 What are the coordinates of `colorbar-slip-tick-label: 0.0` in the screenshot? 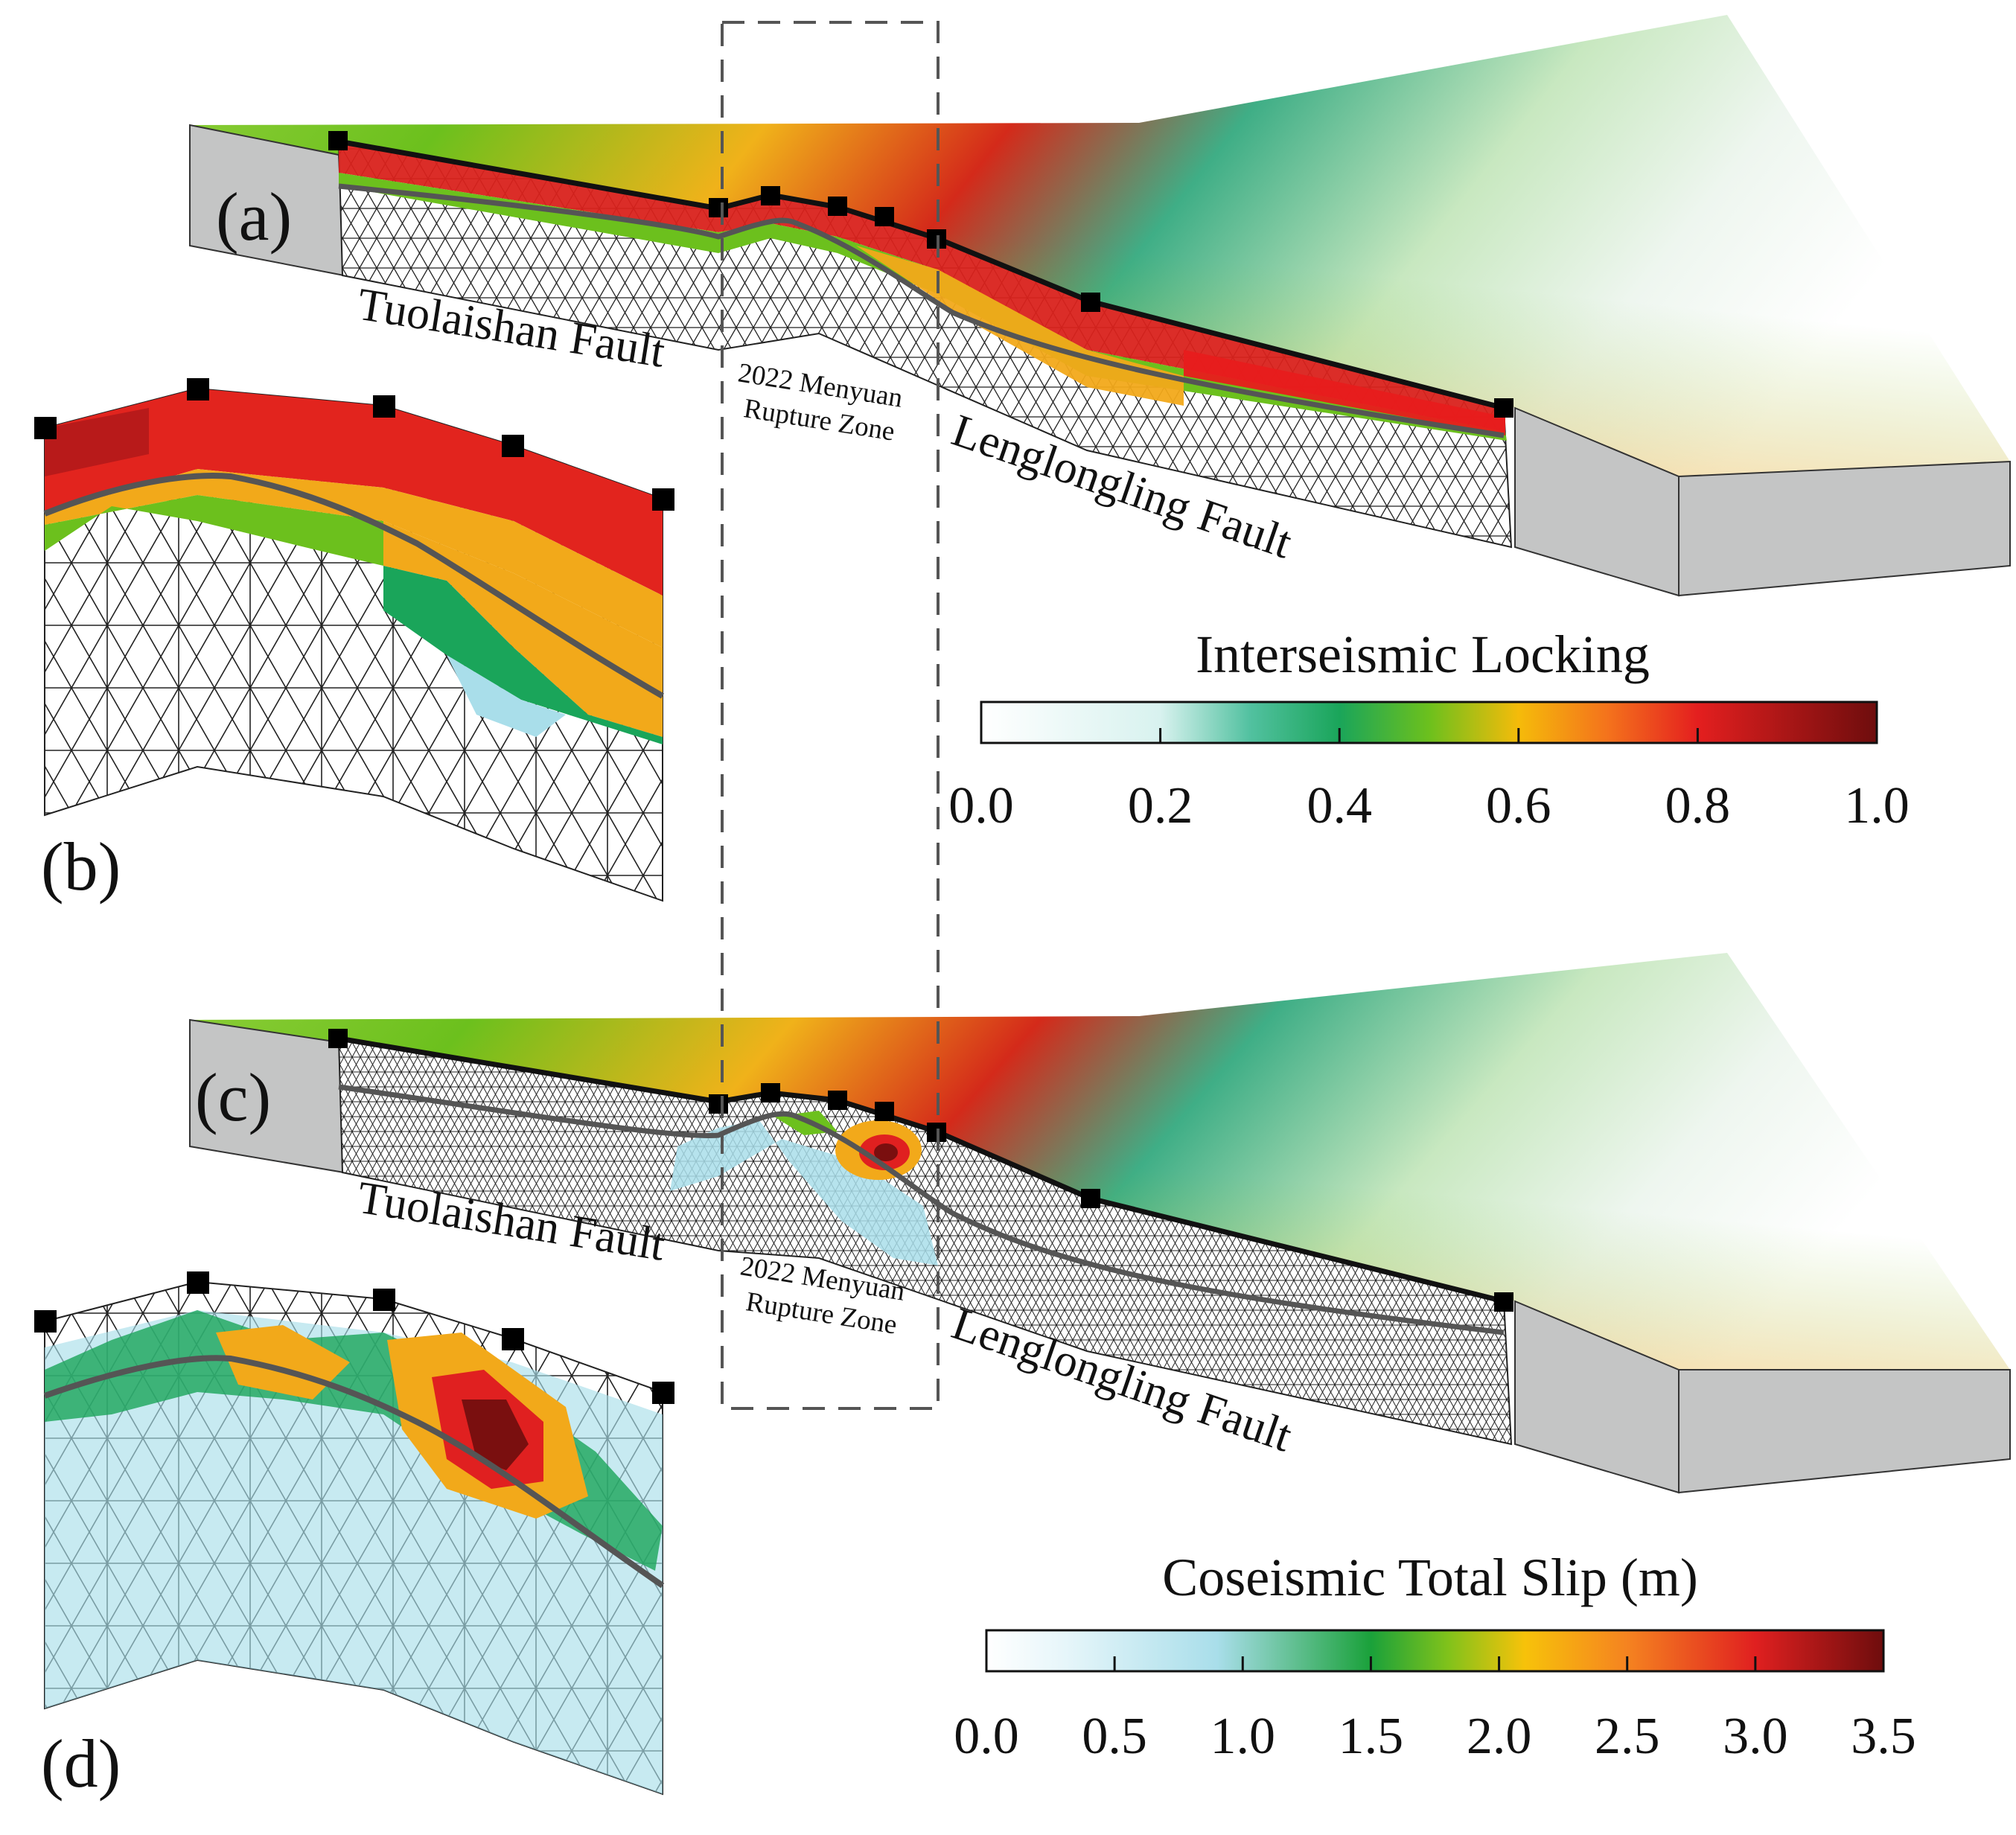 It's located at (986, 1736).